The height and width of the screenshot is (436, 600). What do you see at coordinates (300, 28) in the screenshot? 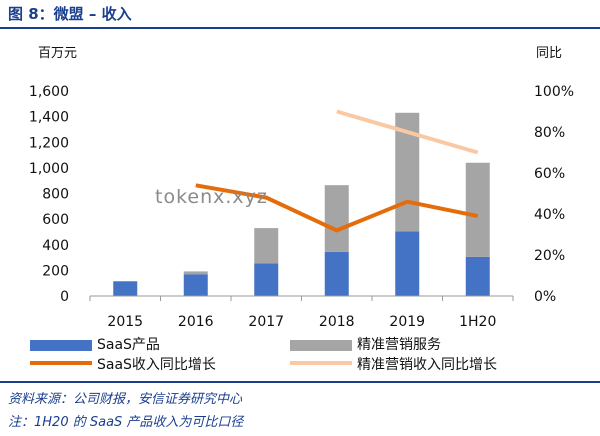
I see `title-rule` at bounding box center [300, 28].